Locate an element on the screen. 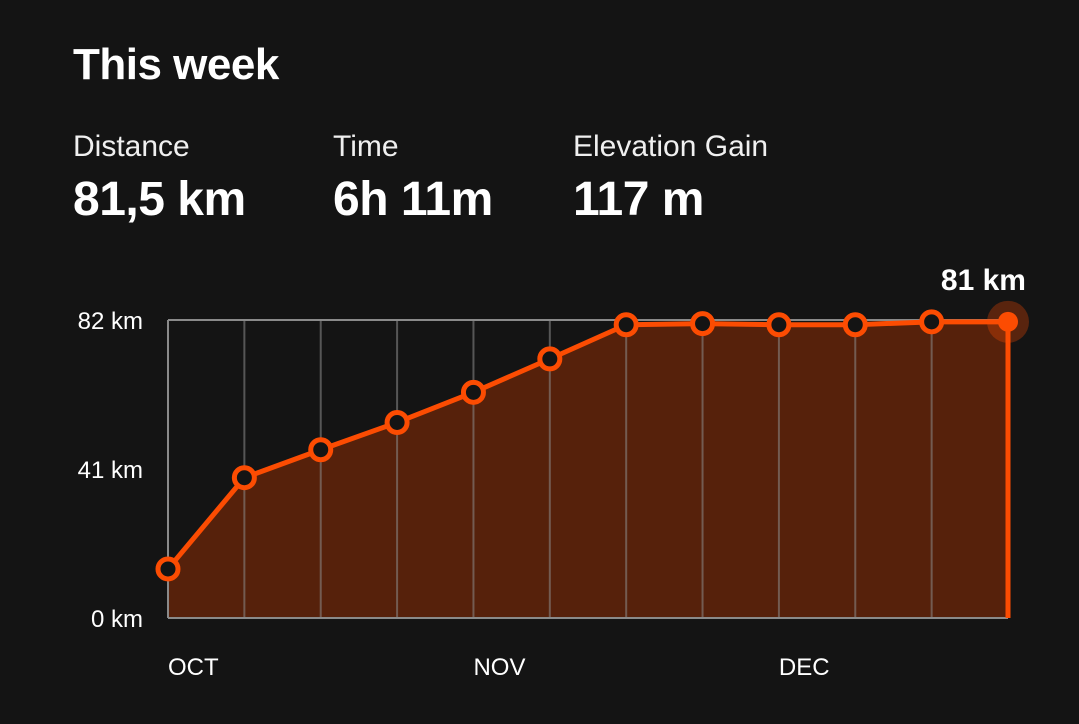 The image size is (1079, 724). x-month-label: DEC is located at coordinates (804, 667).